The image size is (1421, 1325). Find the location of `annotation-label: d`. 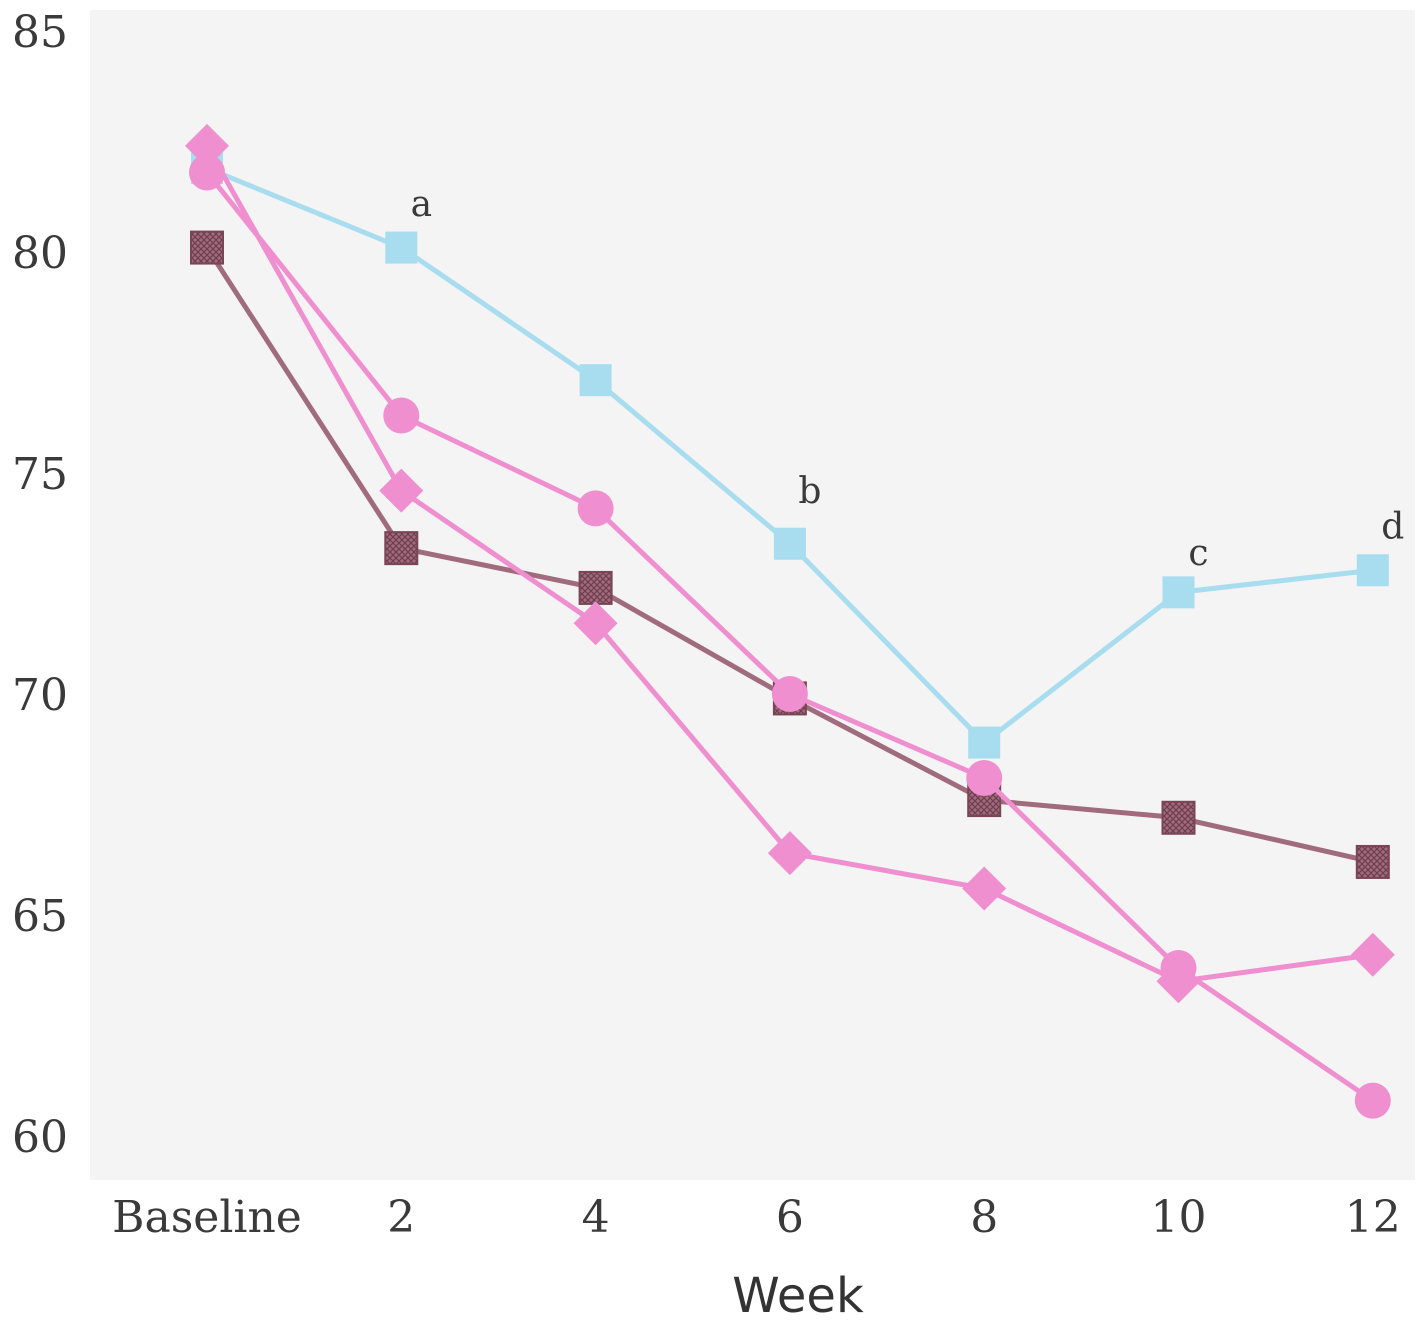

annotation-label: d is located at coordinates (1392, 526).